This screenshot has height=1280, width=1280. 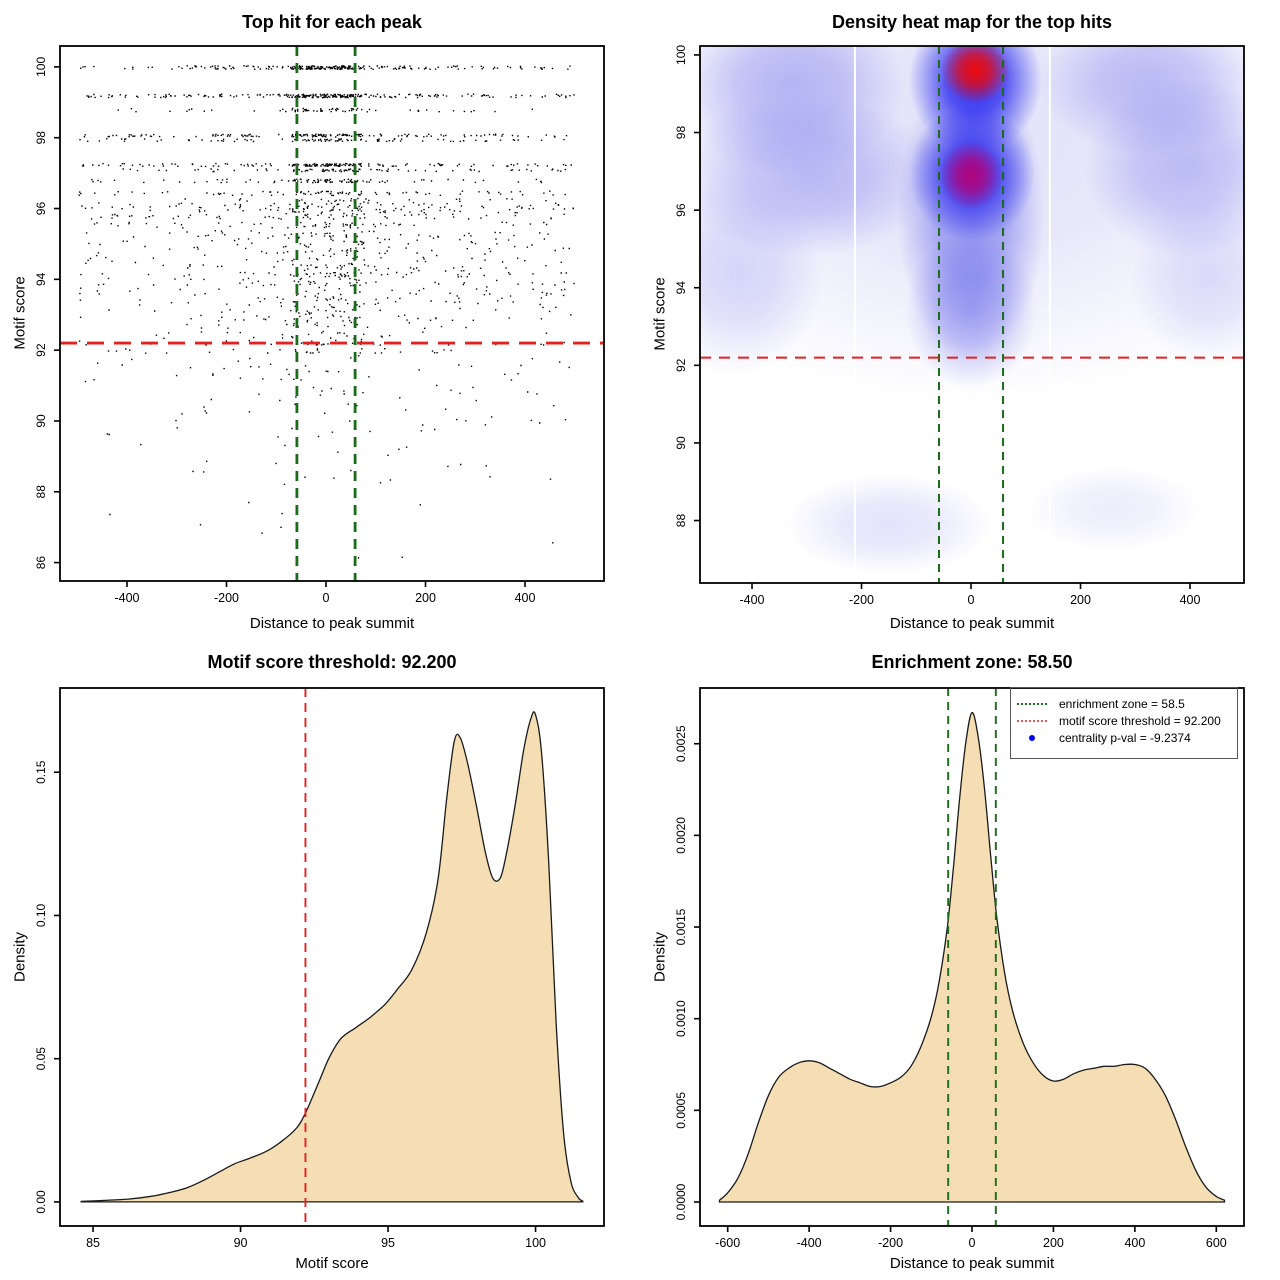 I want to click on y-ticks: 0.00 0.05 0.10 0.15, so click(x=47, y=987).